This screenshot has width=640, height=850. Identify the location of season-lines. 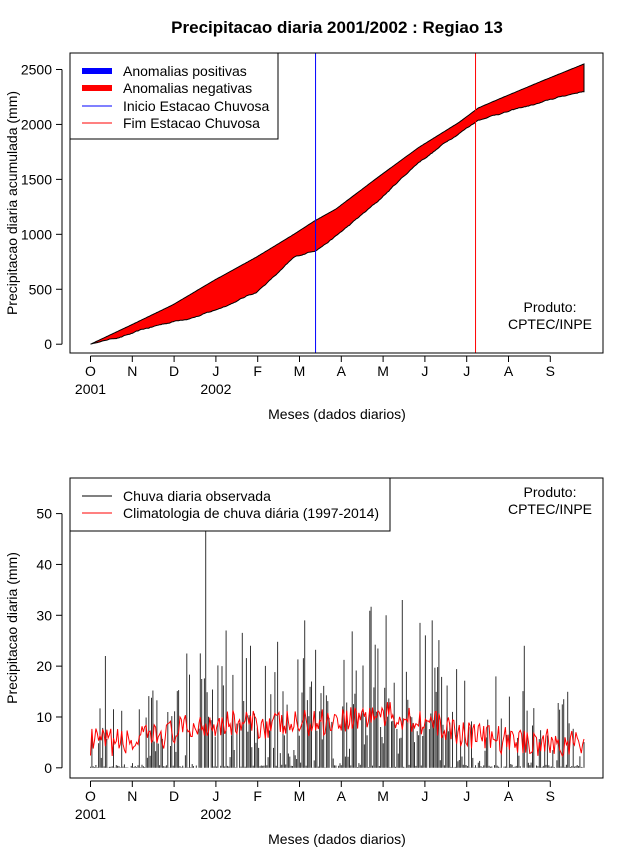
(396, 203).